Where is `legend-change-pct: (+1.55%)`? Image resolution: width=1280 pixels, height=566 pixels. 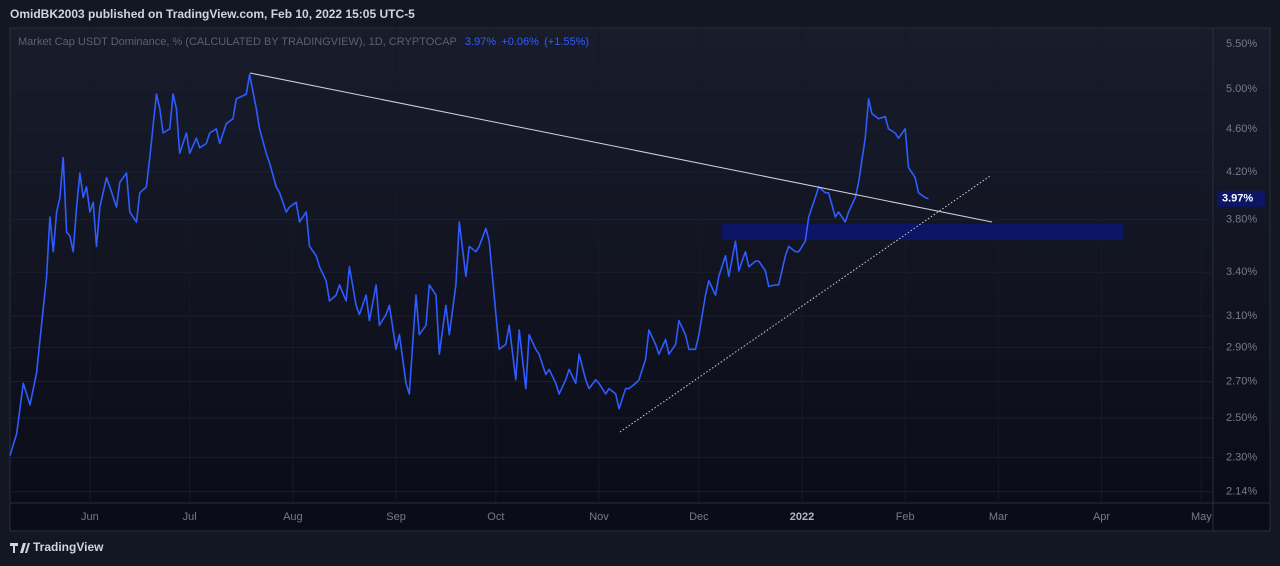
legend-change-pct: (+1.55%) is located at coordinates (566, 42).